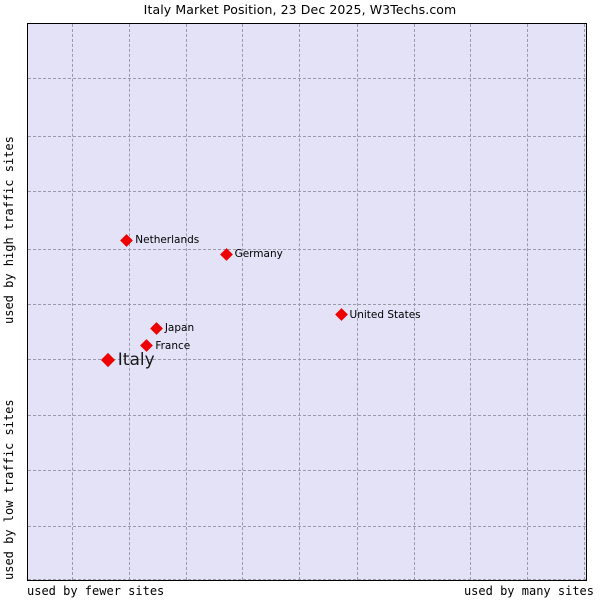 The image size is (600, 600). What do you see at coordinates (528, 591) in the screenshot?
I see `x-axis-label-many: used by many sites` at bounding box center [528, 591].